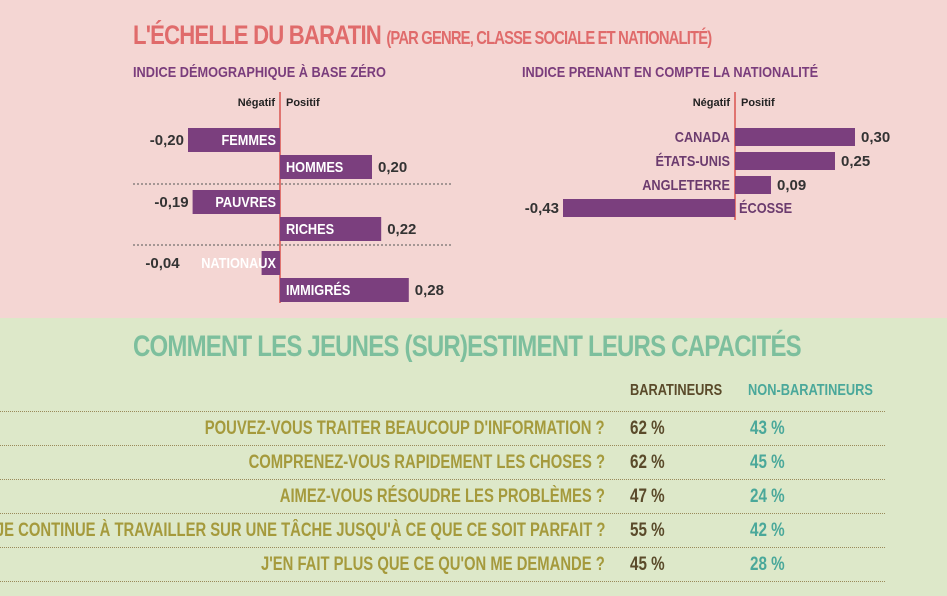  I want to click on chart2-negative-label: Négatif, so click(712, 103).